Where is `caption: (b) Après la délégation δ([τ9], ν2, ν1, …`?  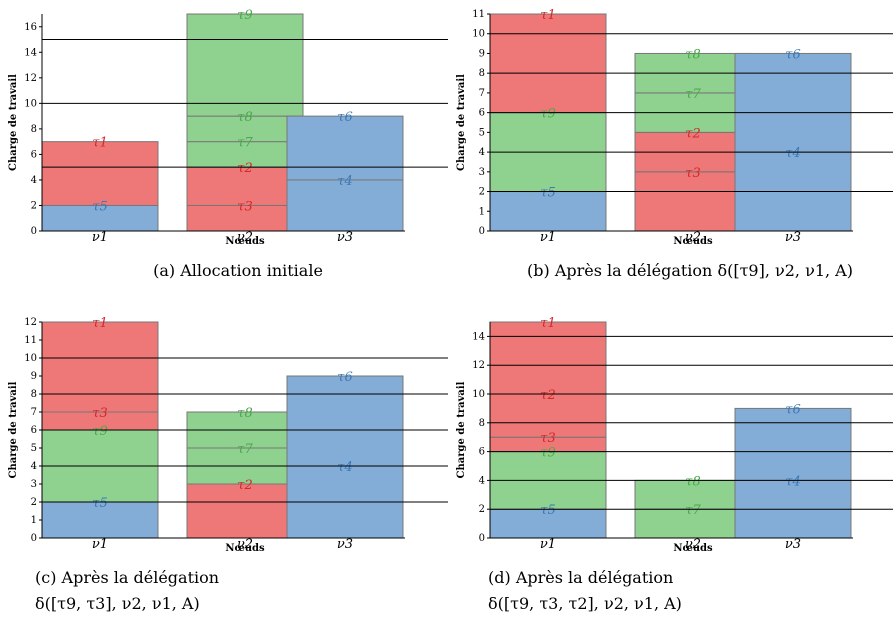 caption: (b) Après la délégation δ([τ9], ν2, ν1, … is located at coordinates (690, 270).